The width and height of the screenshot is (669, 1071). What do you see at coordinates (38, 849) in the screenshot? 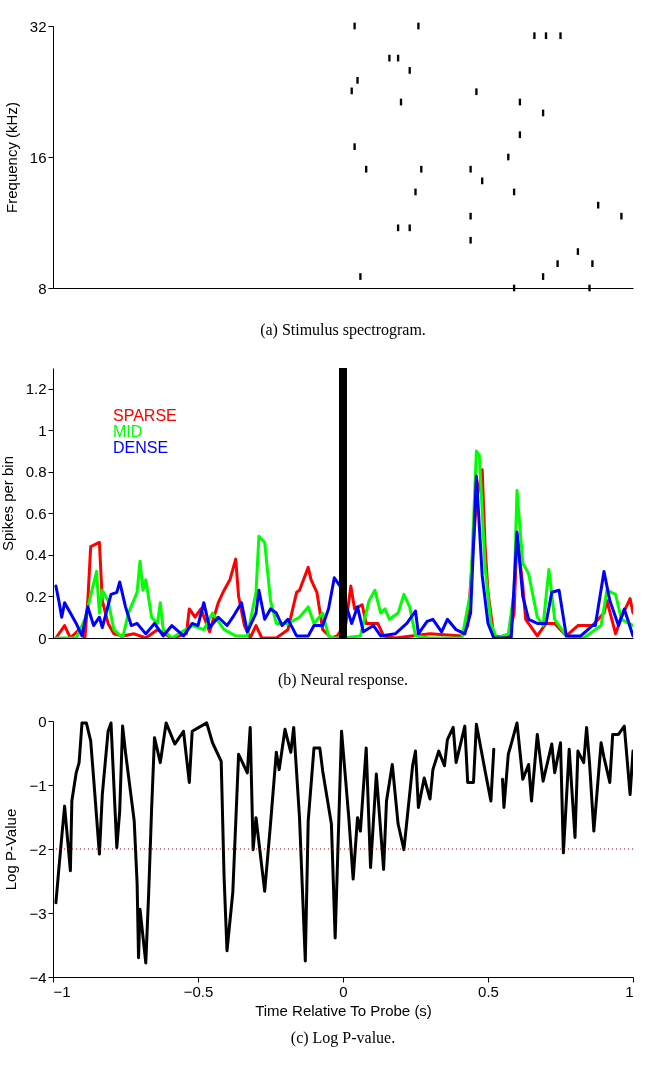
I see `y-tick-label: −2` at bounding box center [38, 849].